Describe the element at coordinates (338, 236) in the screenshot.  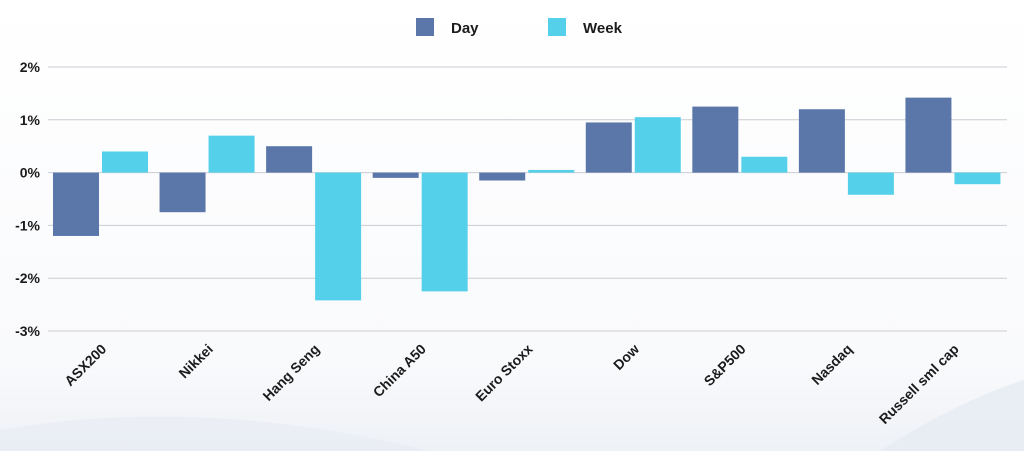
I see `bar-week-hang-seng` at that location.